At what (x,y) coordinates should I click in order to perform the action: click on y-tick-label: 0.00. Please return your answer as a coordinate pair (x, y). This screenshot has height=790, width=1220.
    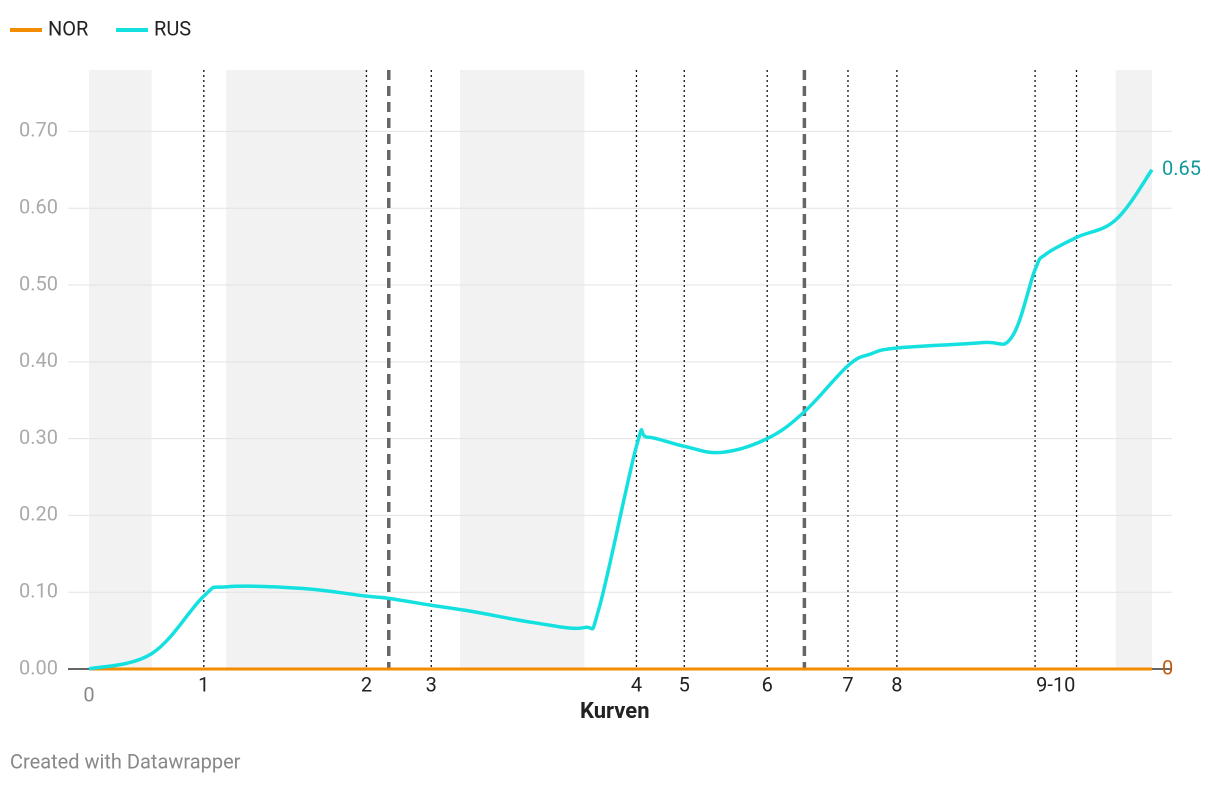
    Looking at the image, I should click on (38, 667).